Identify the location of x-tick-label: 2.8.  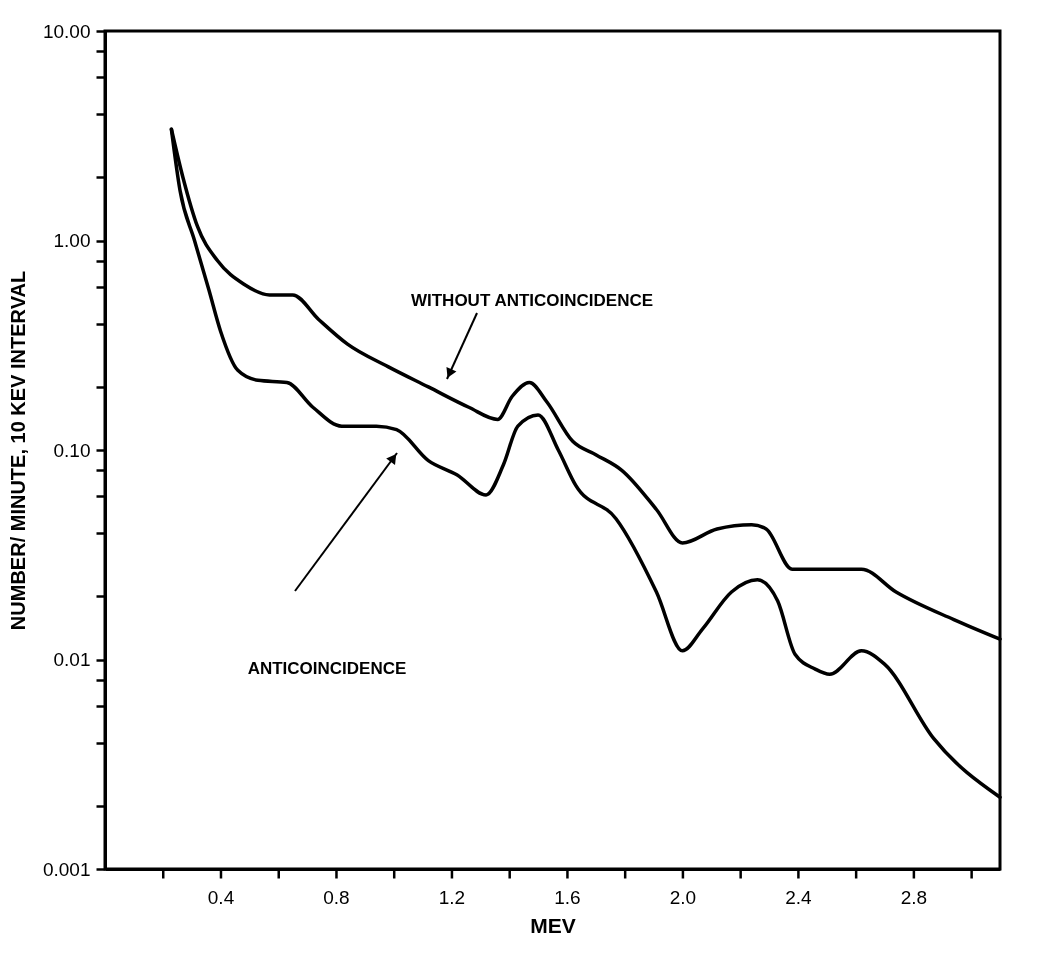
(914, 897).